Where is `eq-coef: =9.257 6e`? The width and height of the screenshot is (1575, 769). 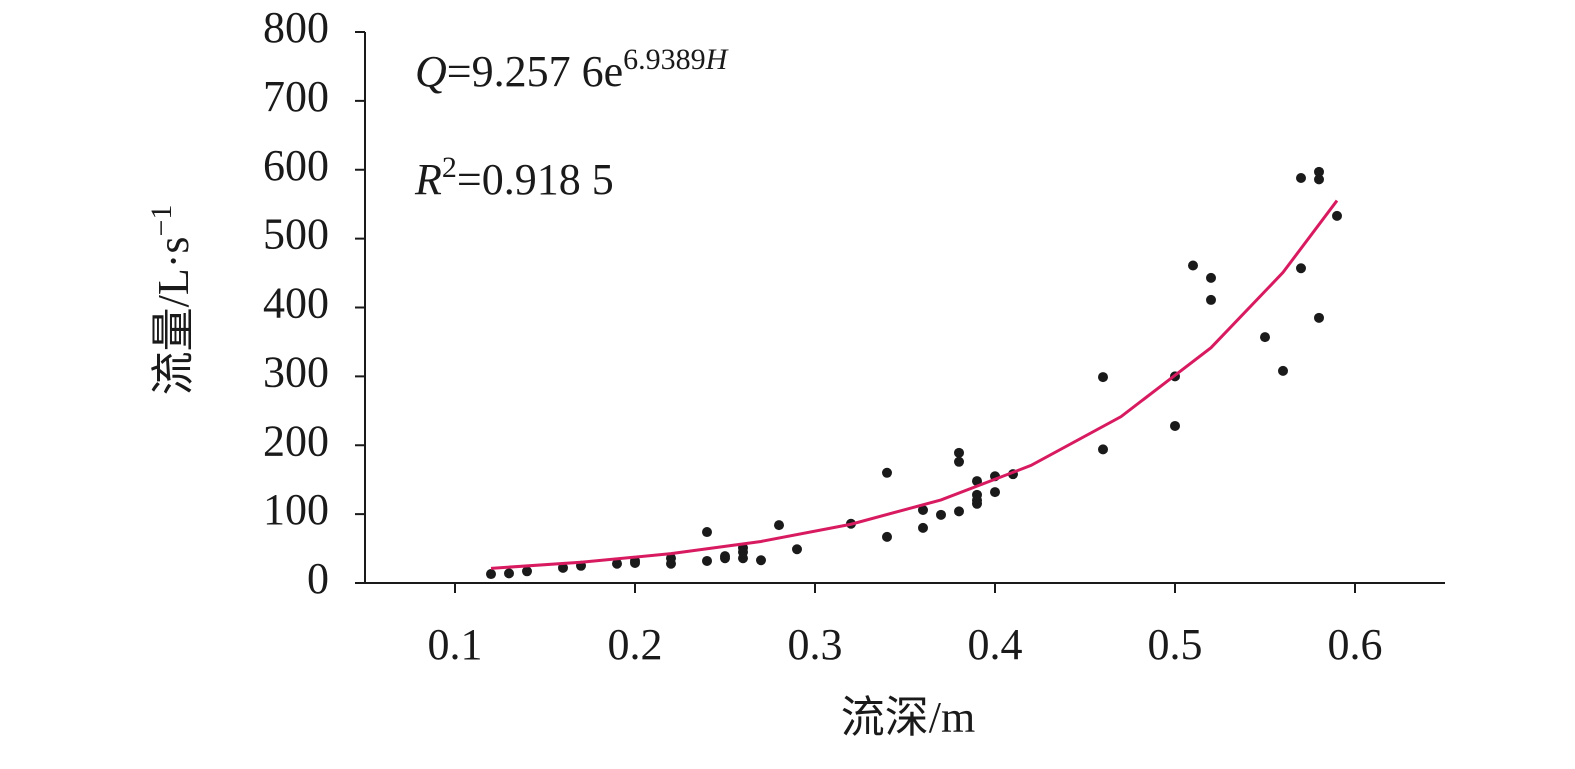
eq-coef: =9.257 6e is located at coordinates (535, 71).